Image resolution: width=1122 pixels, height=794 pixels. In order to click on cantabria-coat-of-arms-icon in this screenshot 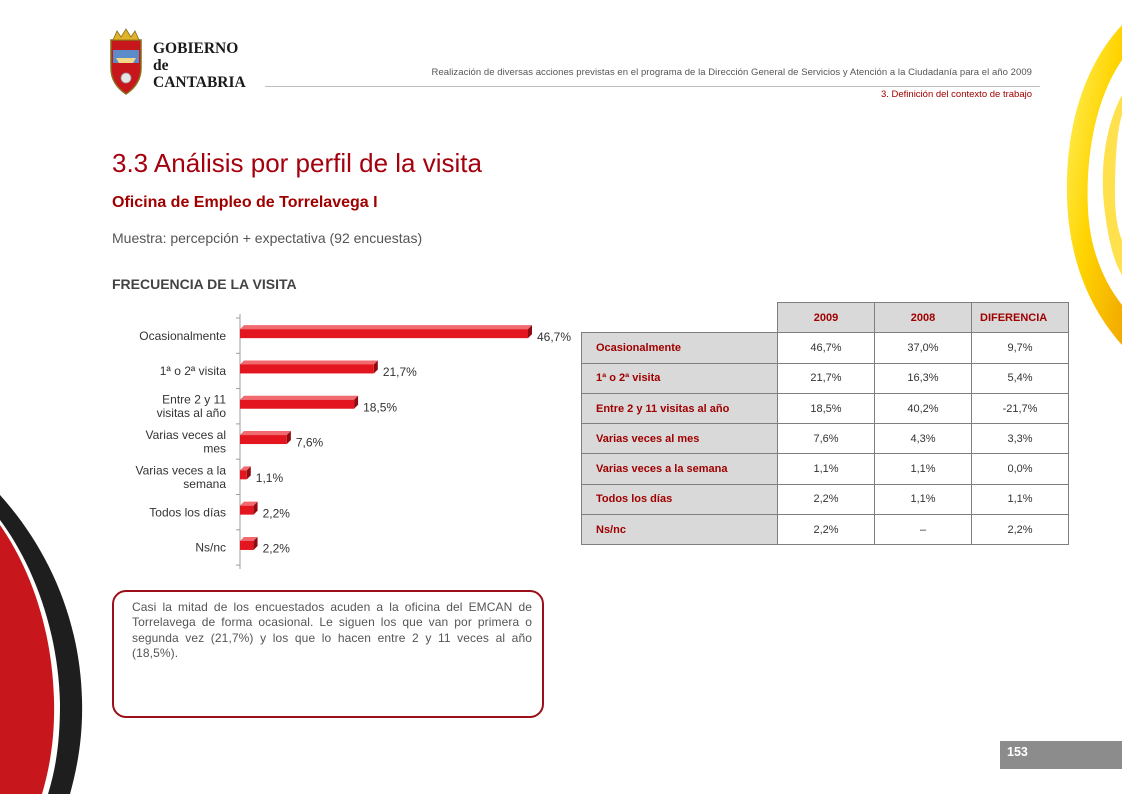, I will do `click(126, 61)`.